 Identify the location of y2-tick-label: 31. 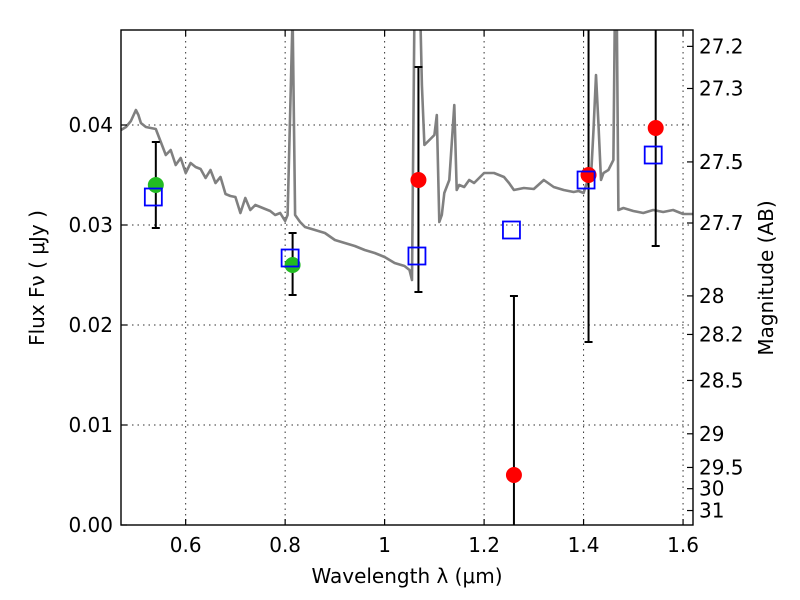
(711, 511).